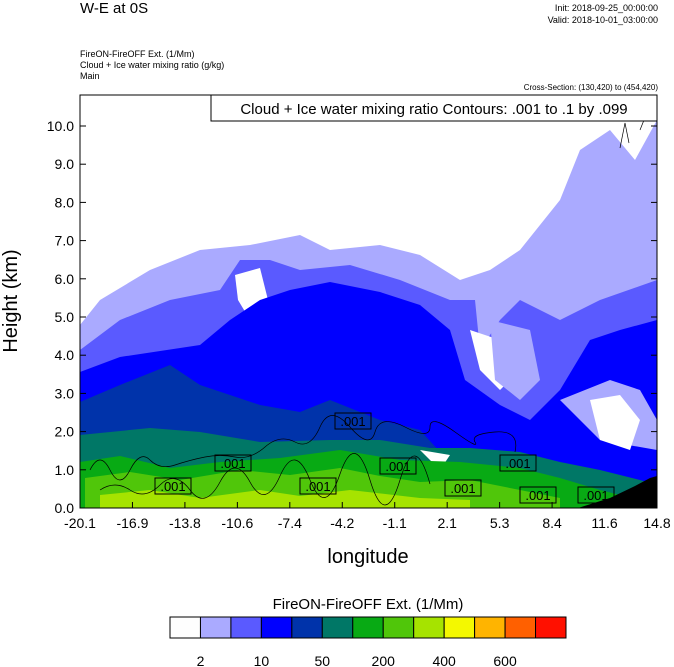 This screenshot has height=667, width=674. What do you see at coordinates (65, 202) in the screenshot?
I see `y-tick-label: 8.0` at bounding box center [65, 202].